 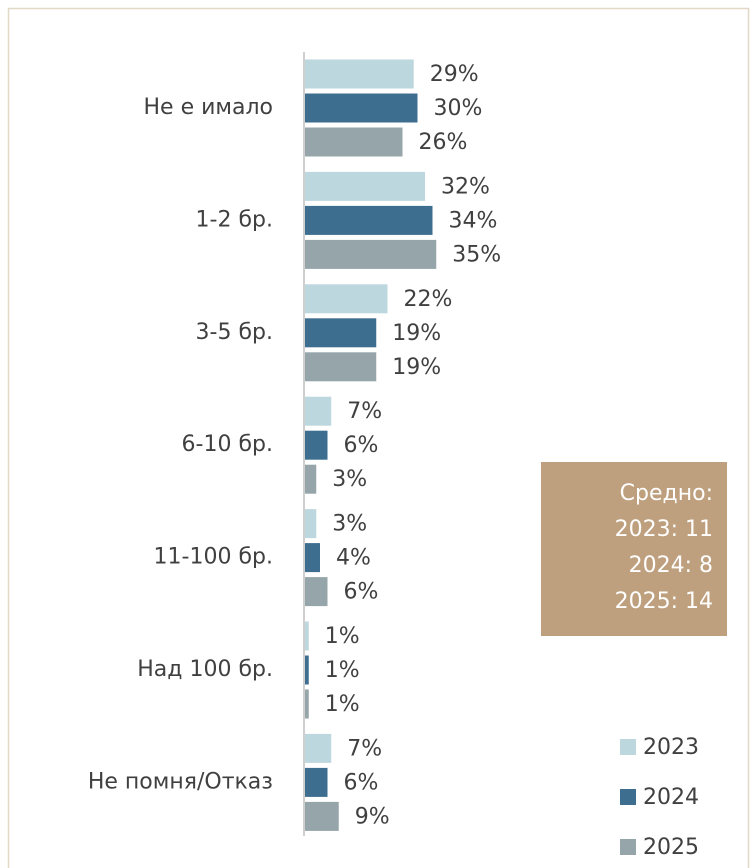 I want to click on data-label: 4%, so click(x=353, y=558).